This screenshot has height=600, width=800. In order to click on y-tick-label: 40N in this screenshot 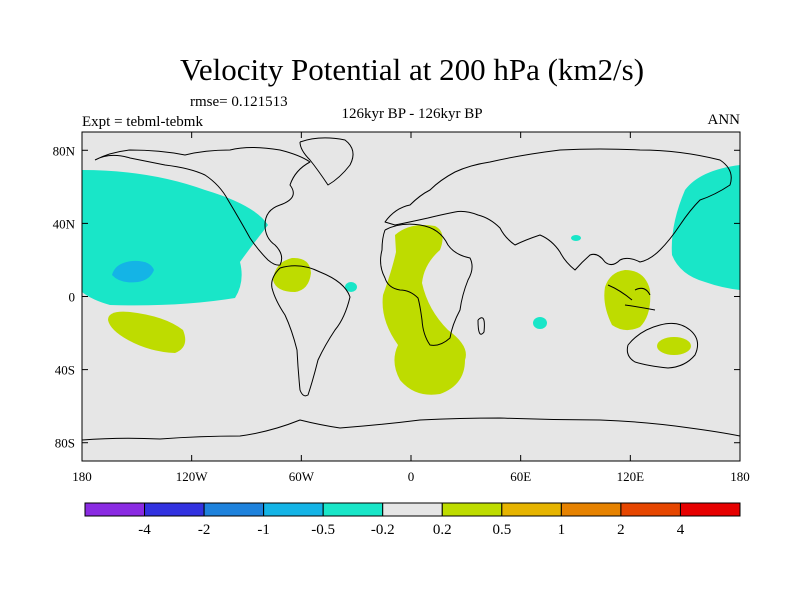, I will do `click(64, 223)`.